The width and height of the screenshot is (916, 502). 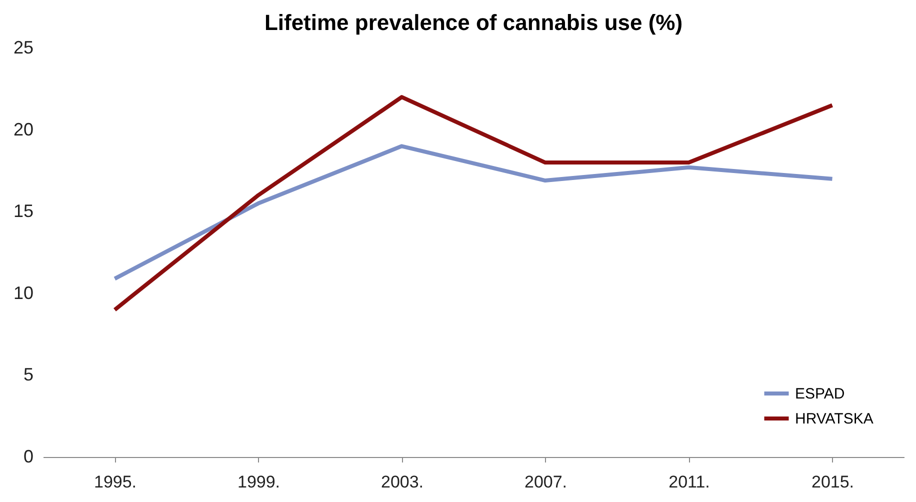 I want to click on y-tick-label: 0, so click(x=28, y=456).